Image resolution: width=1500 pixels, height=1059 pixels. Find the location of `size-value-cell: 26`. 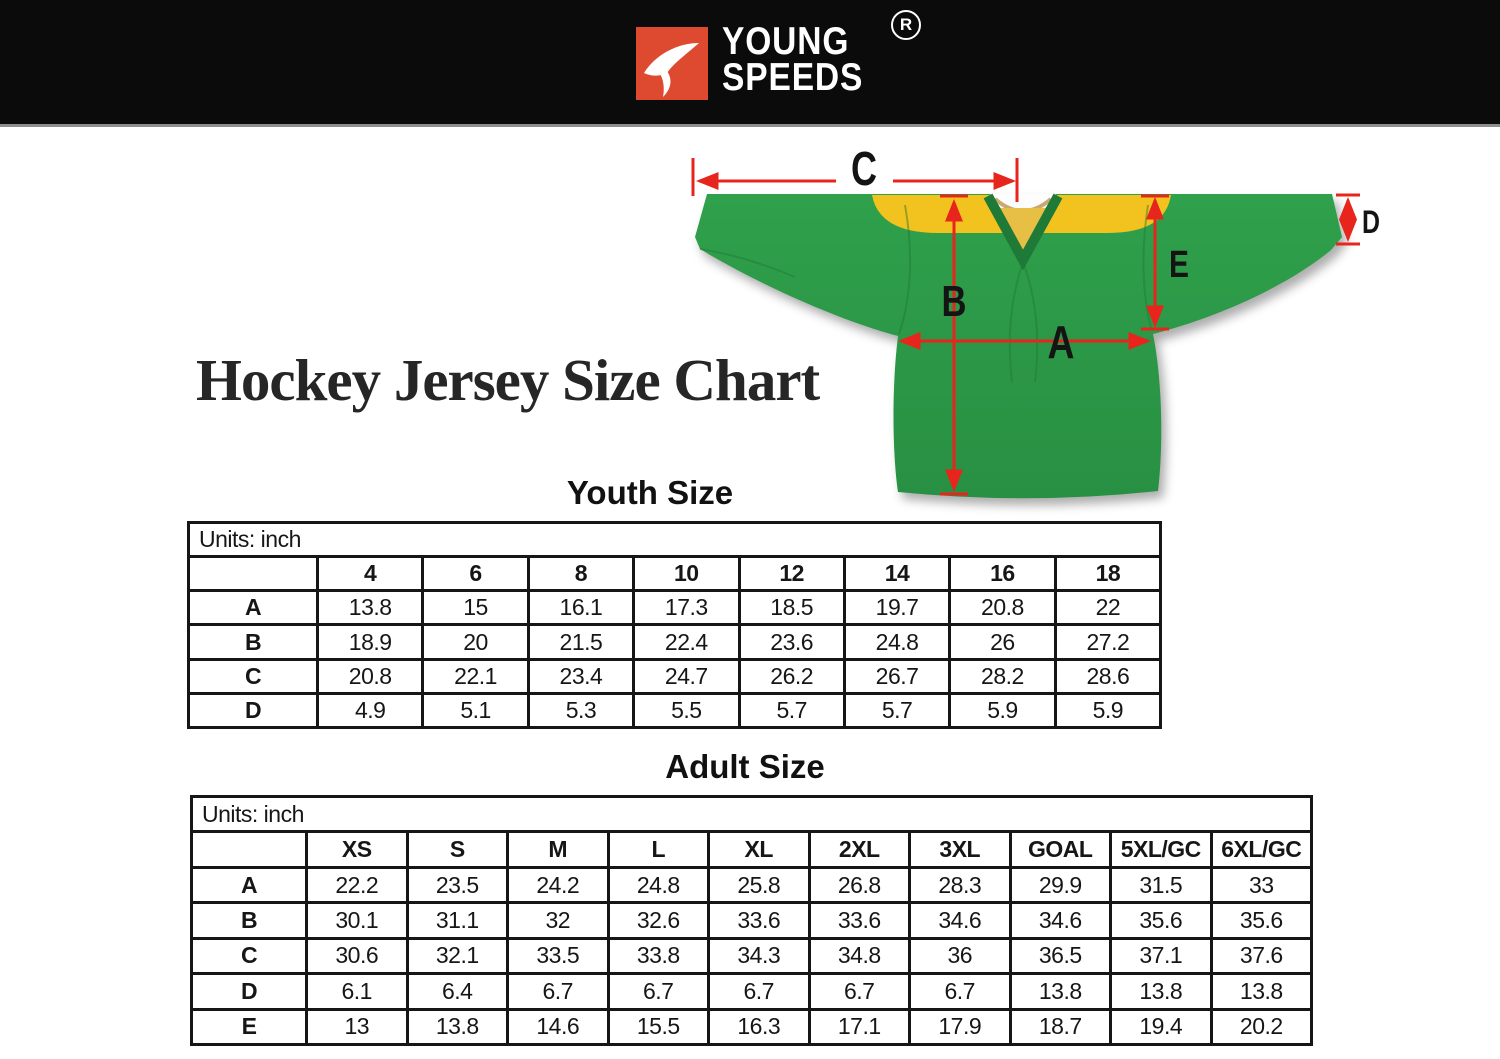

size-value-cell: 26 is located at coordinates (1002, 642).